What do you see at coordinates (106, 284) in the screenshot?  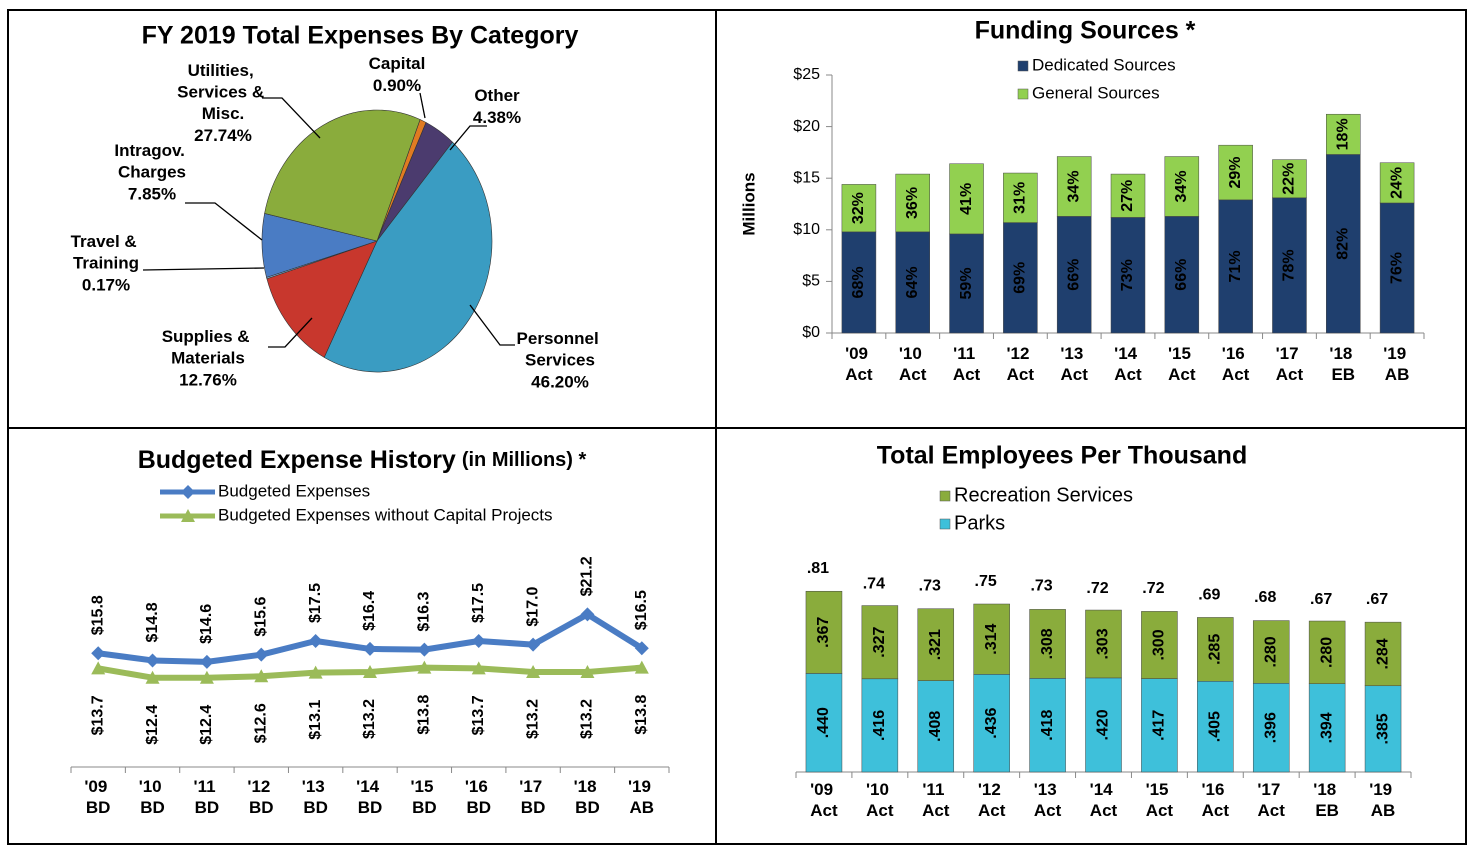 I see `slice-value: 0.17%` at bounding box center [106, 284].